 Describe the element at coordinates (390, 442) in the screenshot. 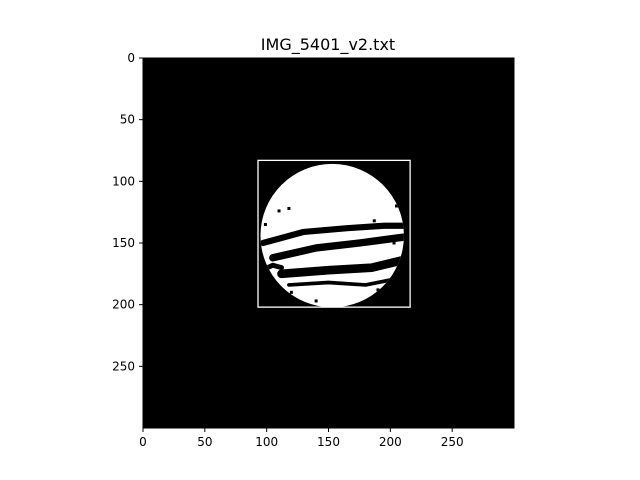

I see `x-tick-label: 200` at that location.